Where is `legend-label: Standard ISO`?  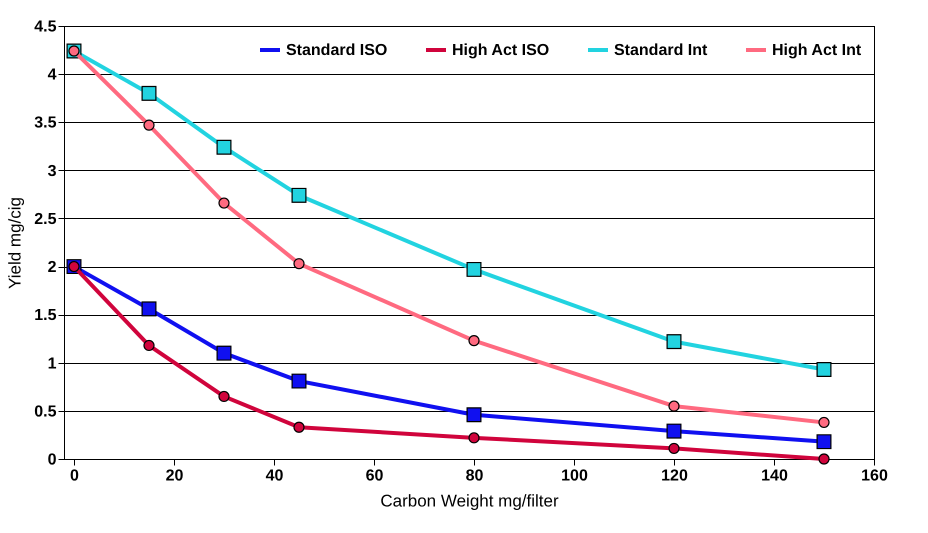 legend-label: Standard ISO is located at coordinates (337, 50).